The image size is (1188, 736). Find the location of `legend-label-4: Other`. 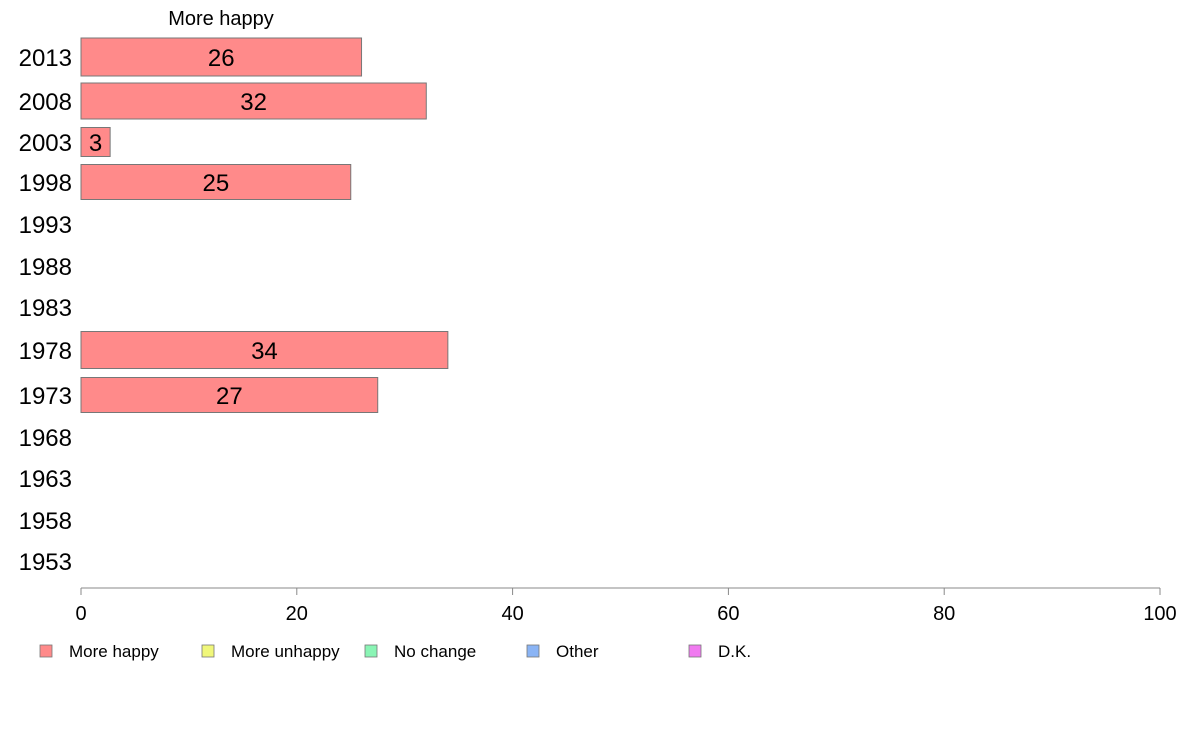

legend-label-4: Other is located at coordinates (577, 651).